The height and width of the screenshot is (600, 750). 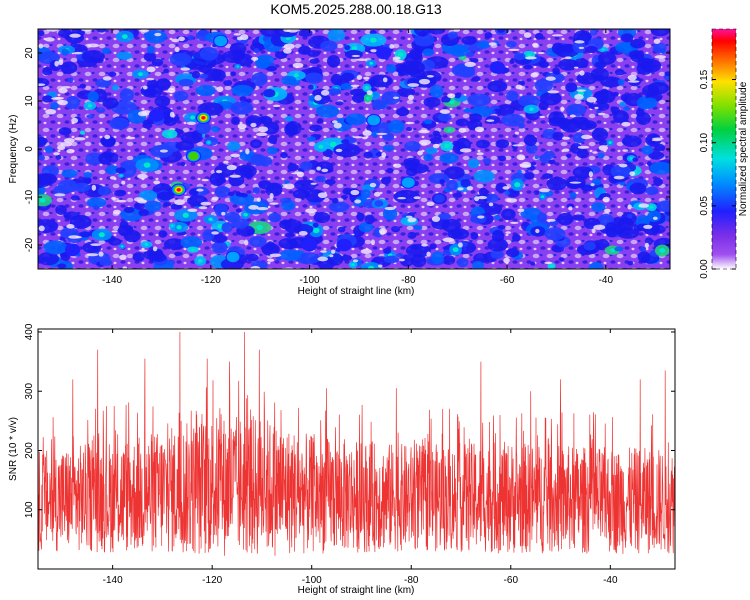 I want to click on x-tick-label: -40, so click(x=610, y=580).